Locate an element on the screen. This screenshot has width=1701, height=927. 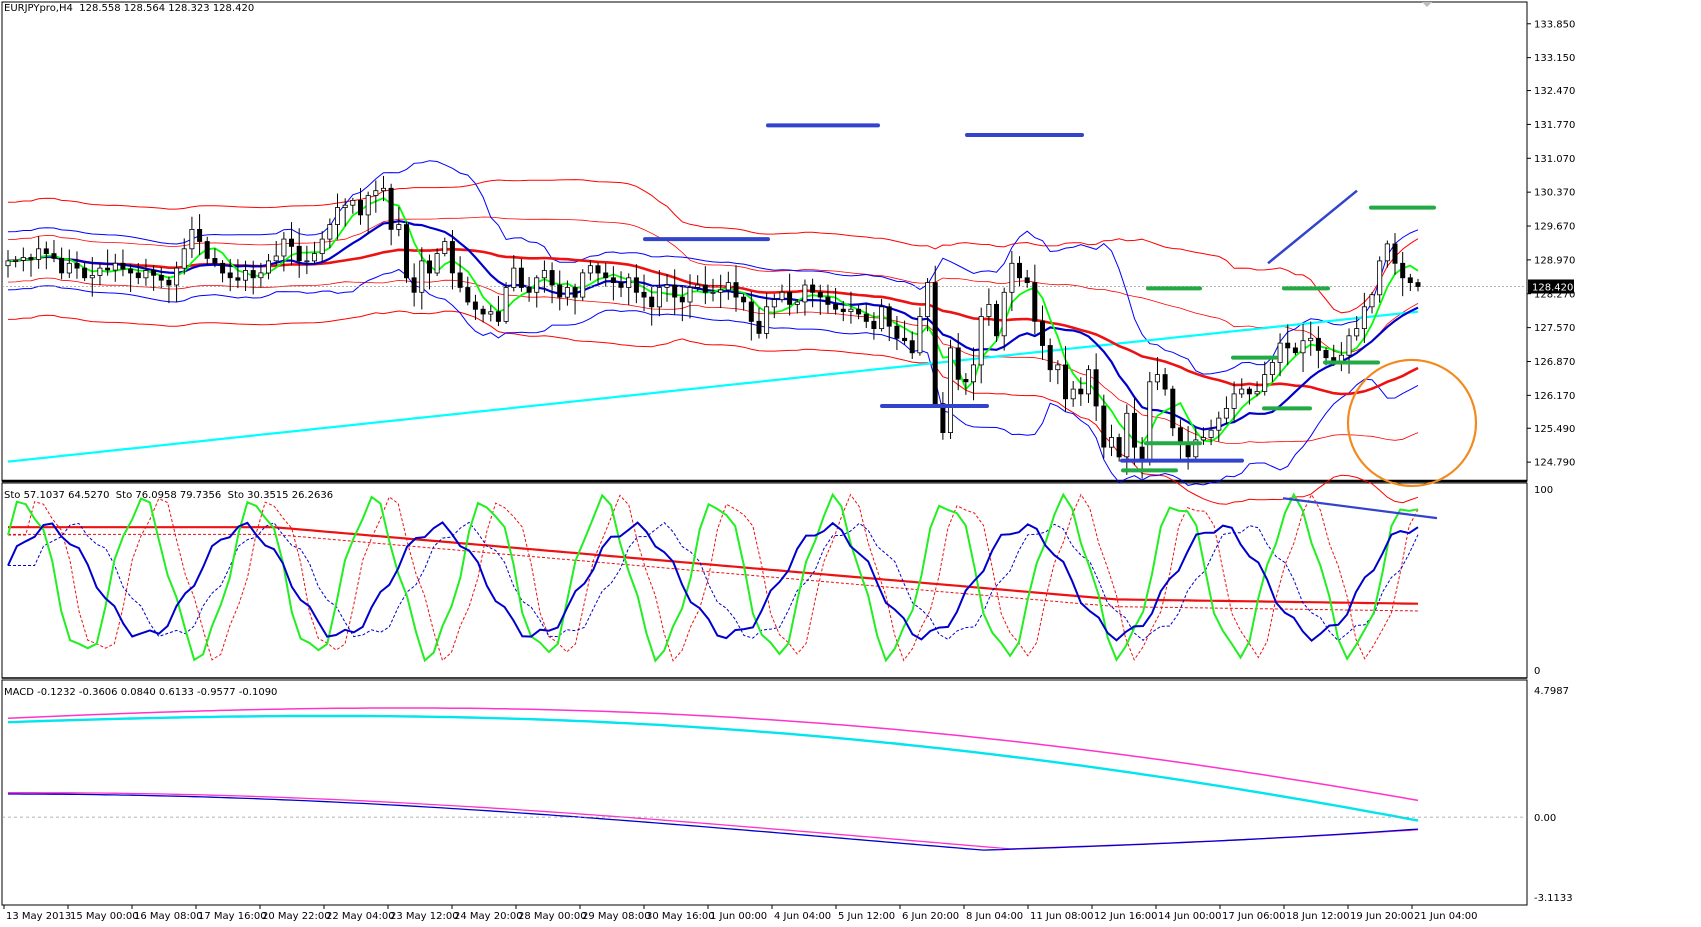
time-tick-label: 19 Jun 20:00 is located at coordinates (1382, 916).